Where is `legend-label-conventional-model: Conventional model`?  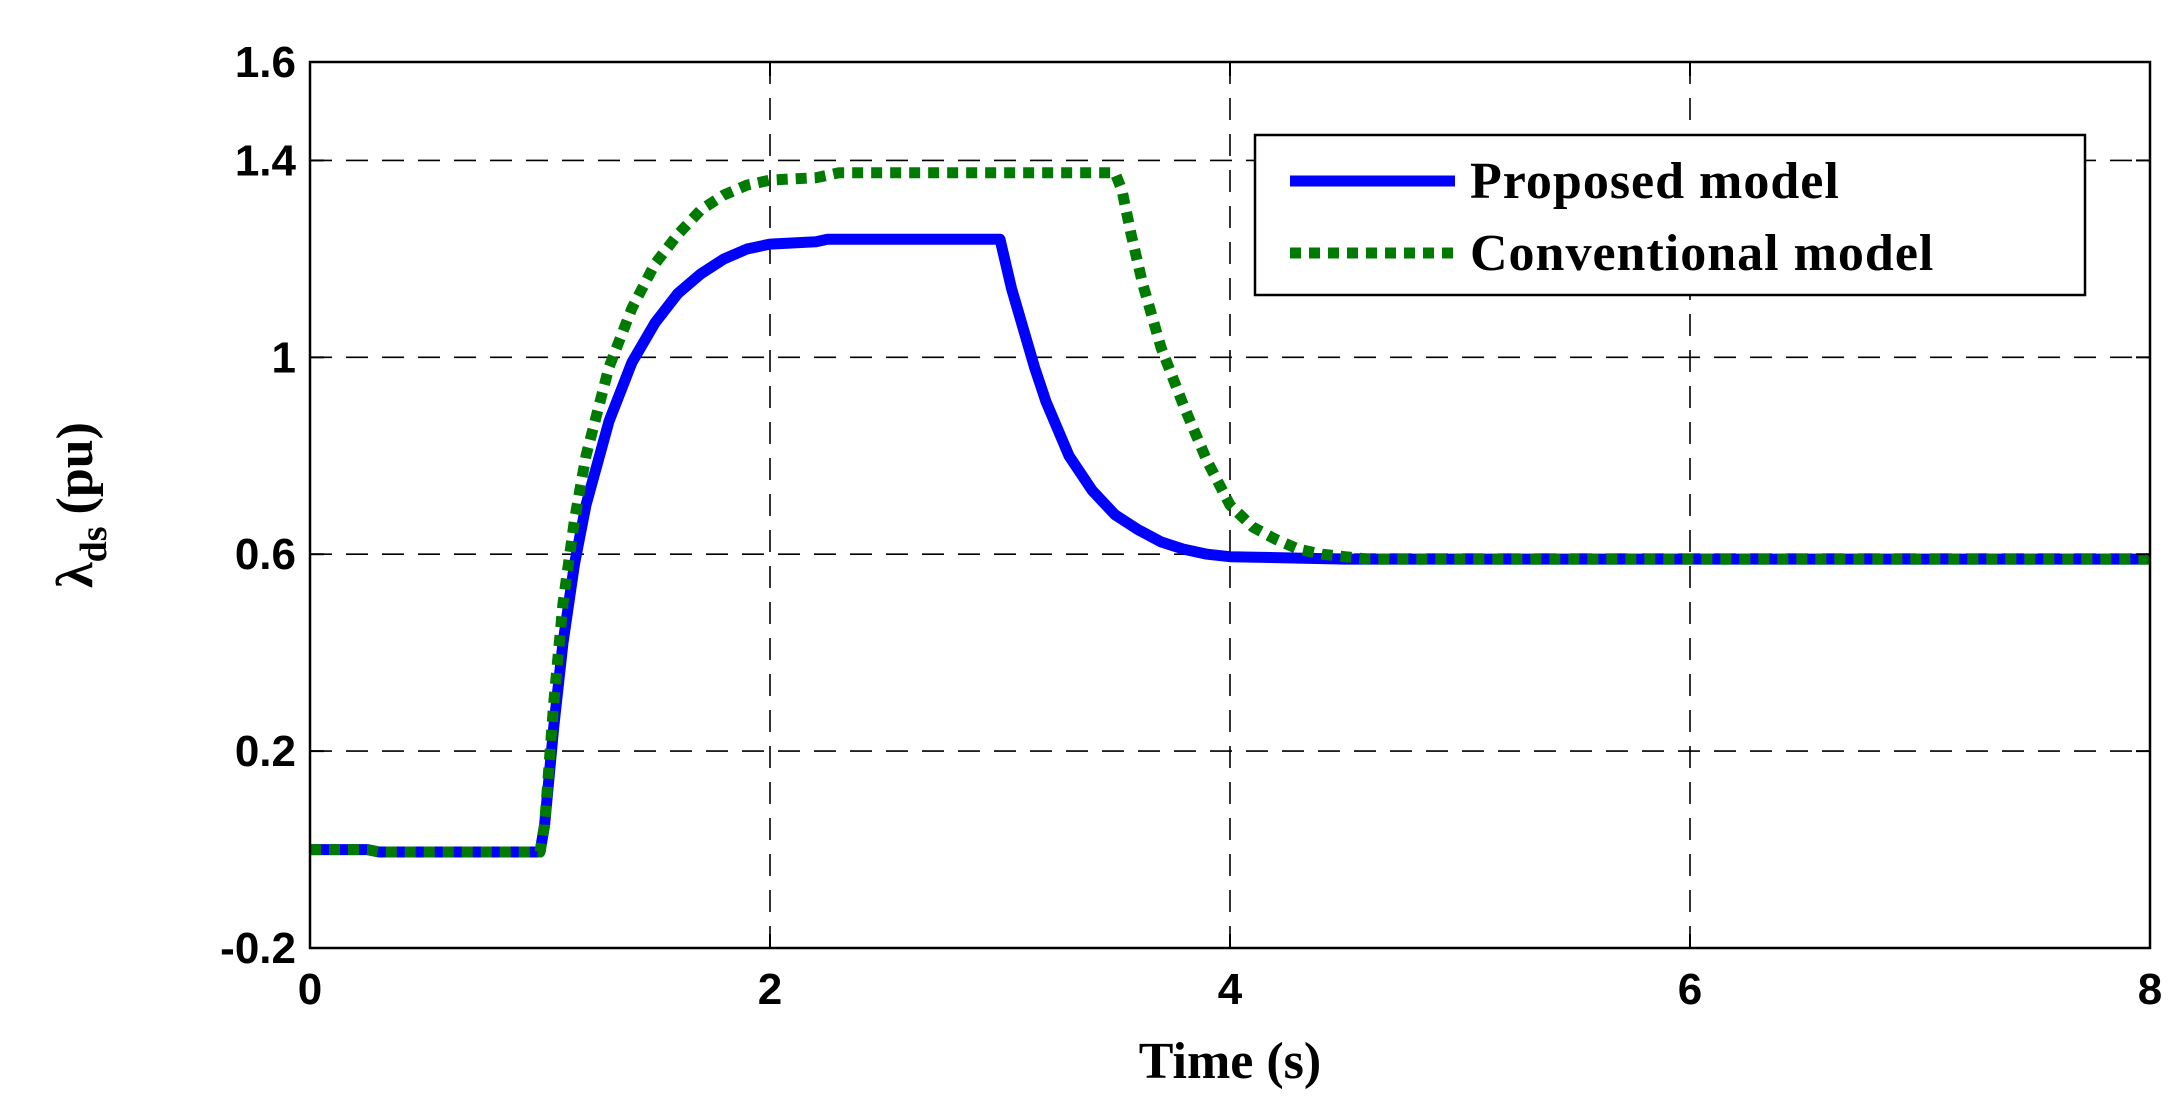 legend-label-conventional-model: Conventional model is located at coordinates (1702, 253).